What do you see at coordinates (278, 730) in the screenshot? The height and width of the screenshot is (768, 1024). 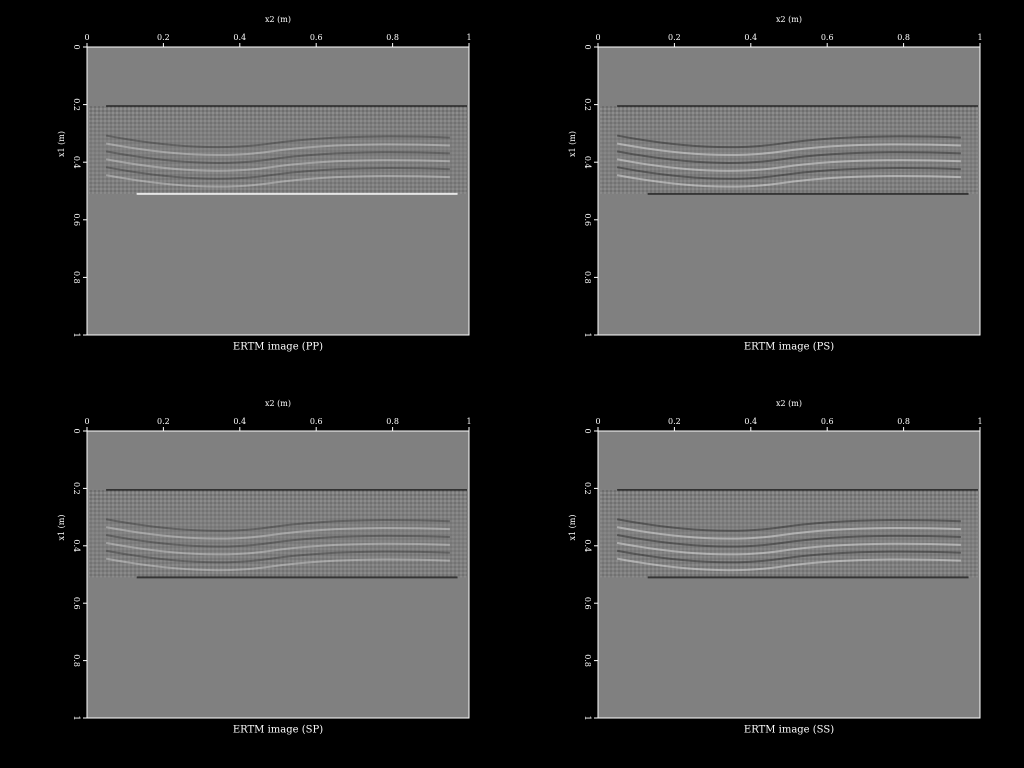 I see `chart-title: ERTM image (SP)` at bounding box center [278, 730].